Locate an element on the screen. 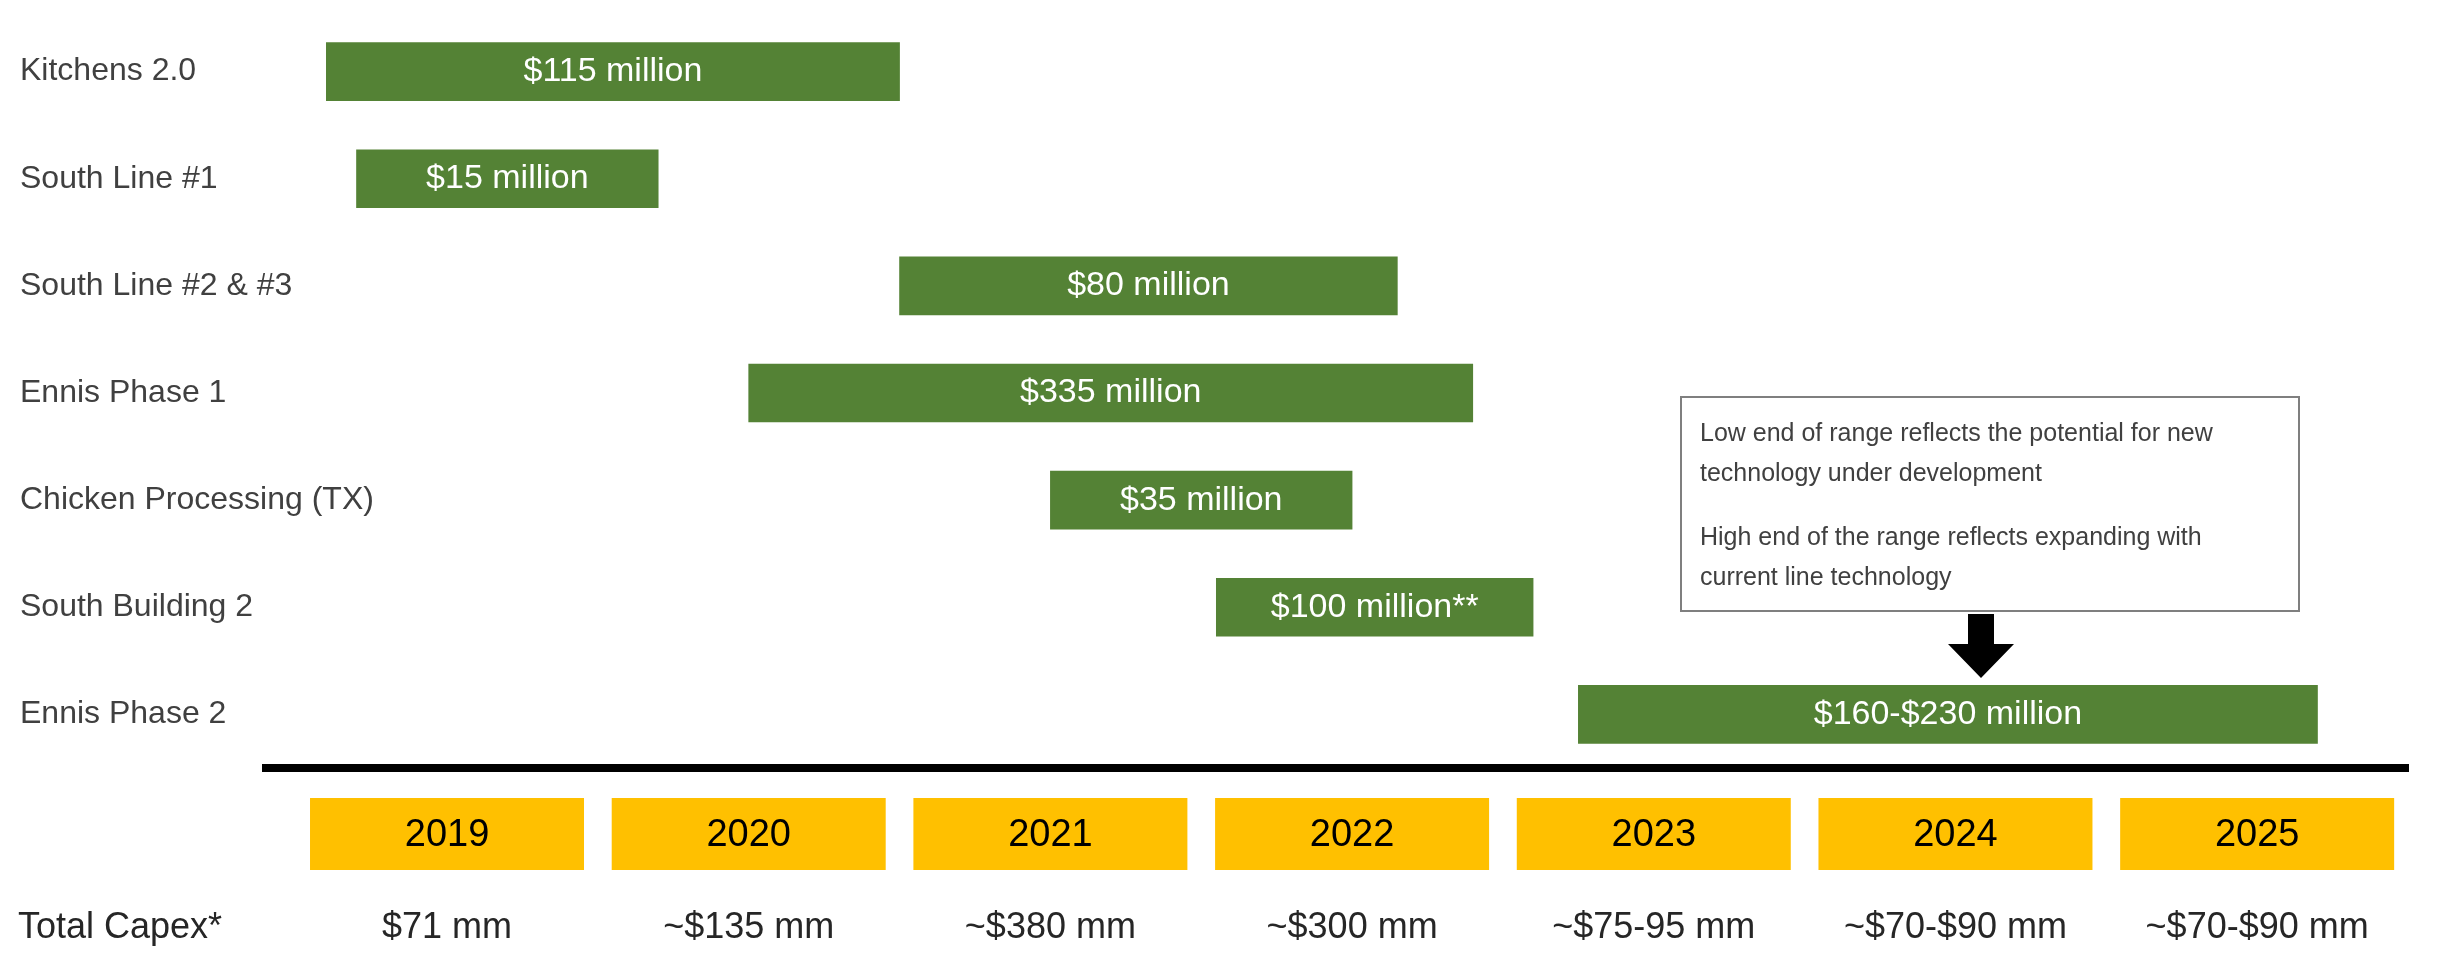 Image resolution: width=2458 pixels, height=966 pixels. x-tick-label: 2020 is located at coordinates (748, 833).